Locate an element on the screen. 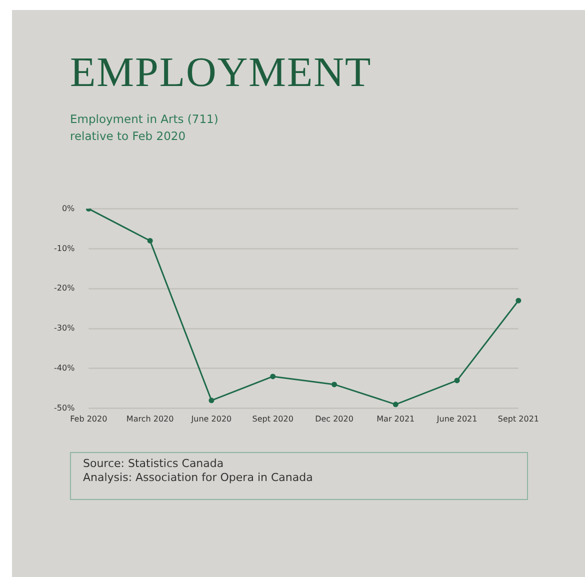  source-note: Source: Statistics Canada is located at coordinates (154, 464).